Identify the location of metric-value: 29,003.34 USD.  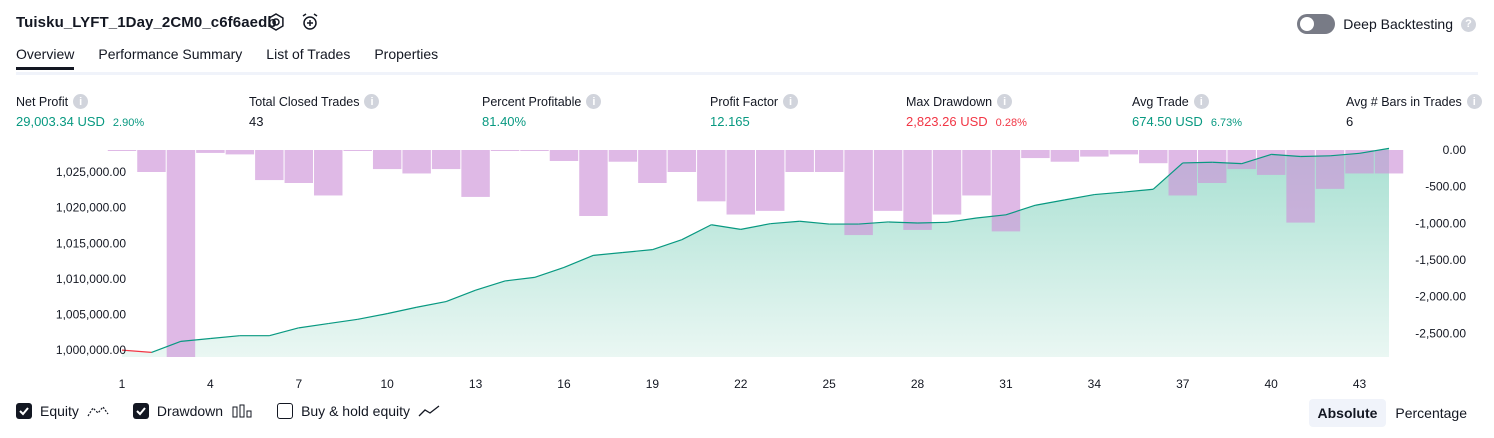
(60, 121).